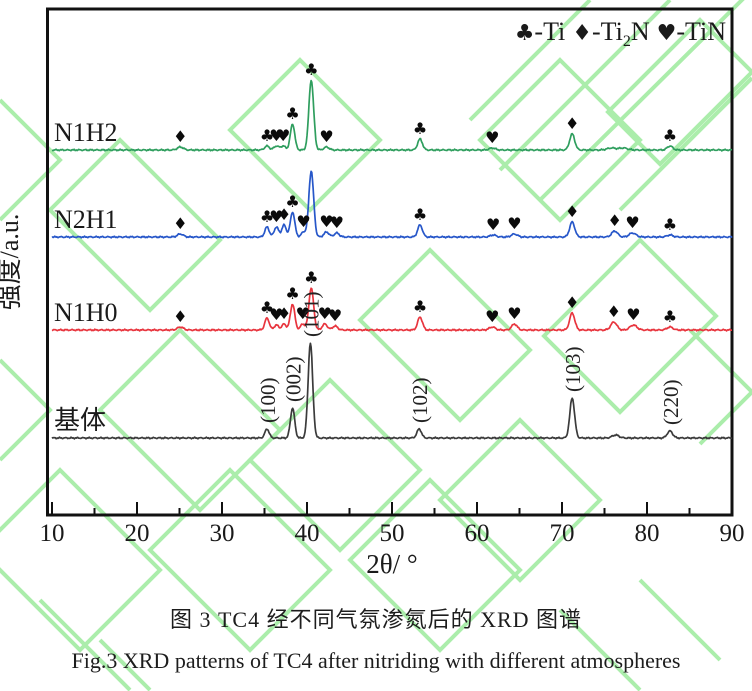 Image resolution: width=752 pixels, height=691 pixels. I want to click on x-tick-label: 40, so click(307, 533).